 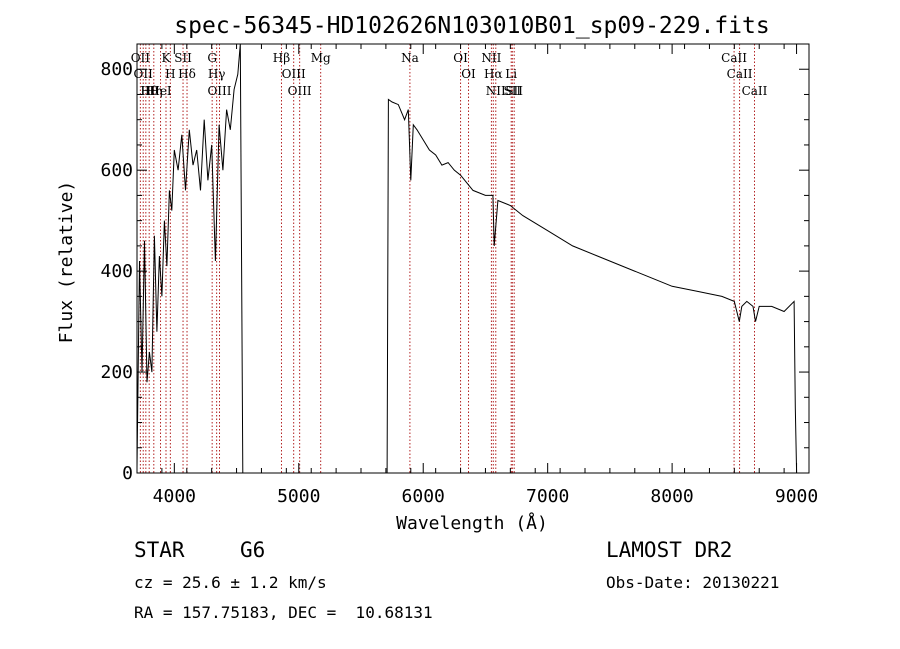 What do you see at coordinates (472, 523) in the screenshot?
I see `x-axis-label: Wavelength (Å)` at bounding box center [472, 523].